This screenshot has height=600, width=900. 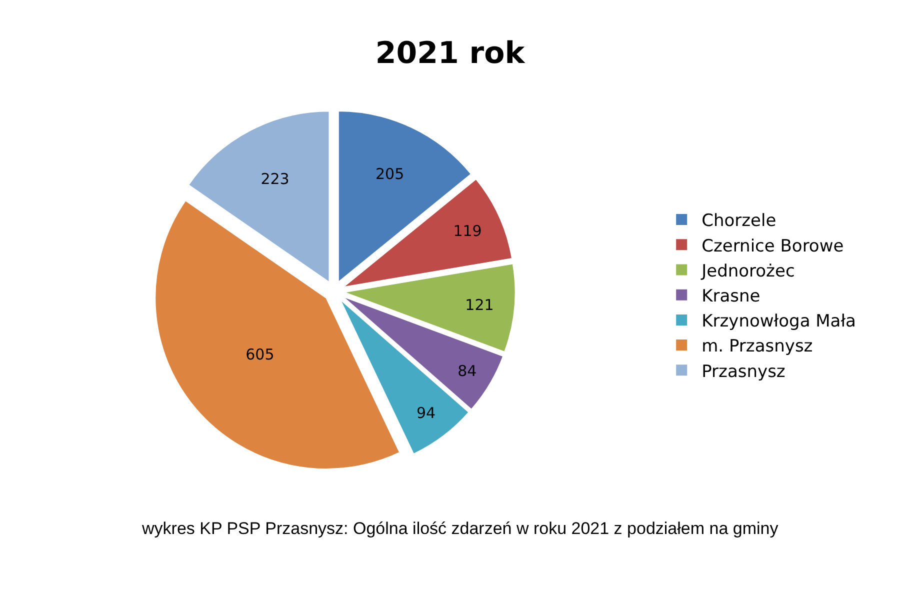 What do you see at coordinates (260, 354) in the screenshot?
I see `data-label: 605` at bounding box center [260, 354].